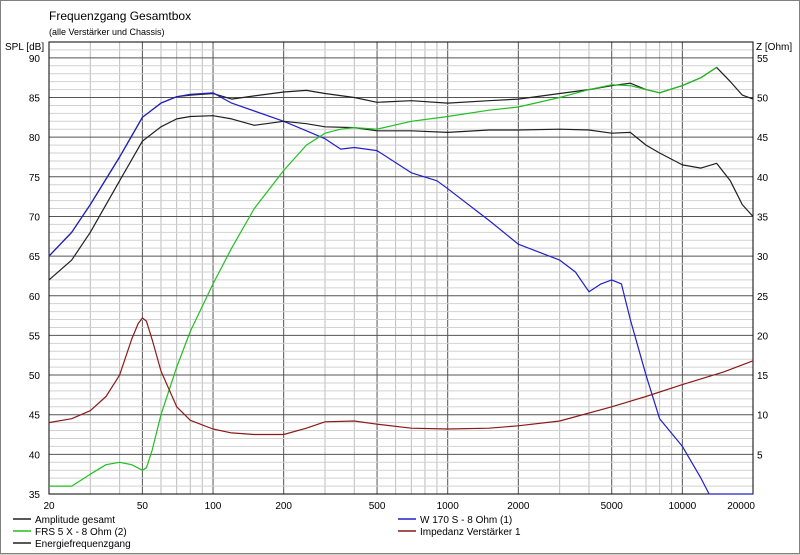  What do you see at coordinates (35, 297) in the screenshot?
I see `y-tick-label: 60` at bounding box center [35, 297].